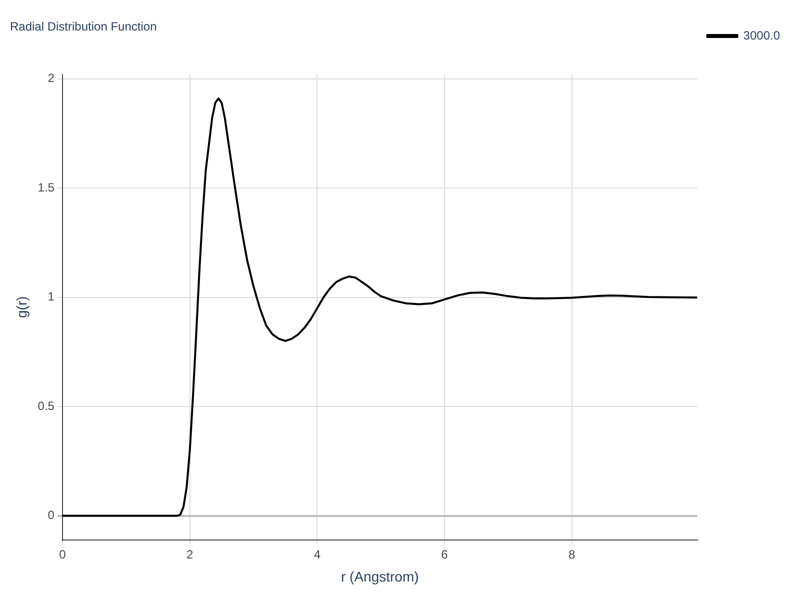 The image size is (800, 600). I want to click on x-axis-title: r (Angstrom), so click(379, 576).